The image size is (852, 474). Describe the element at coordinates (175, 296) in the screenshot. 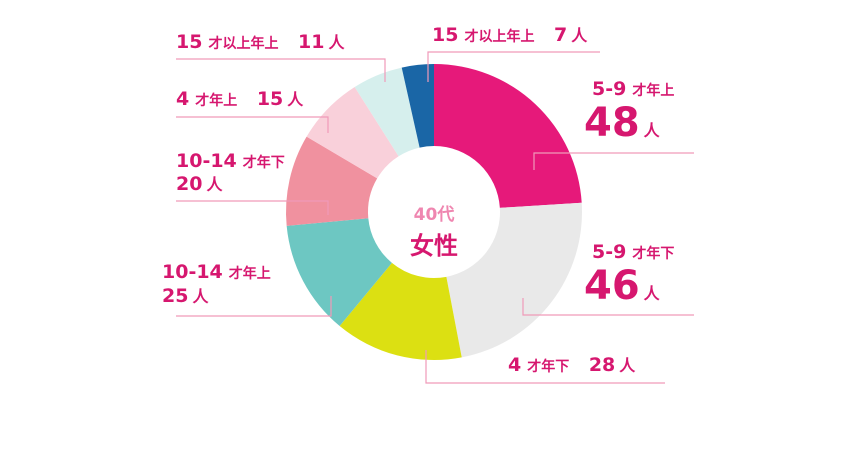

I see `label-value: 25` at that location.